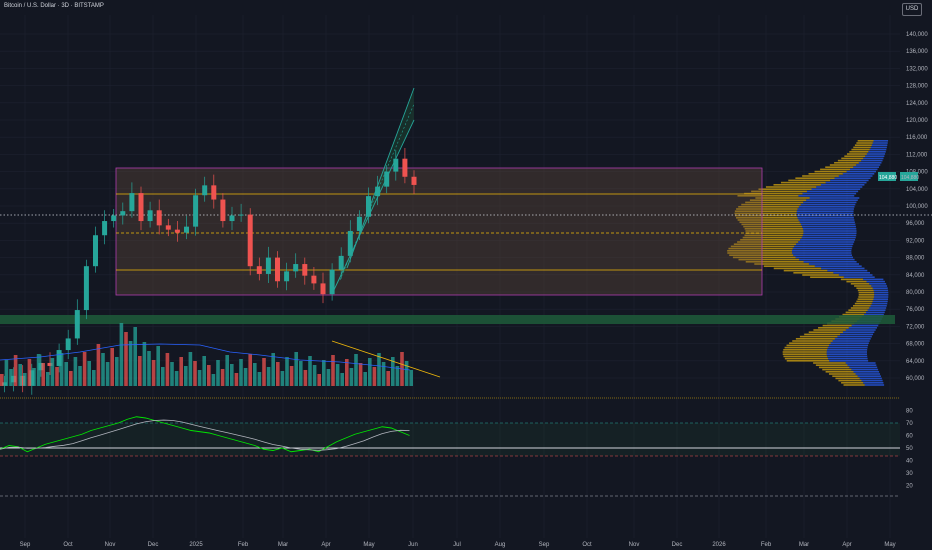 The image size is (932, 550). Describe the element at coordinates (544, 545) in the screenshot. I see `time-tick-label: Sep` at that location.